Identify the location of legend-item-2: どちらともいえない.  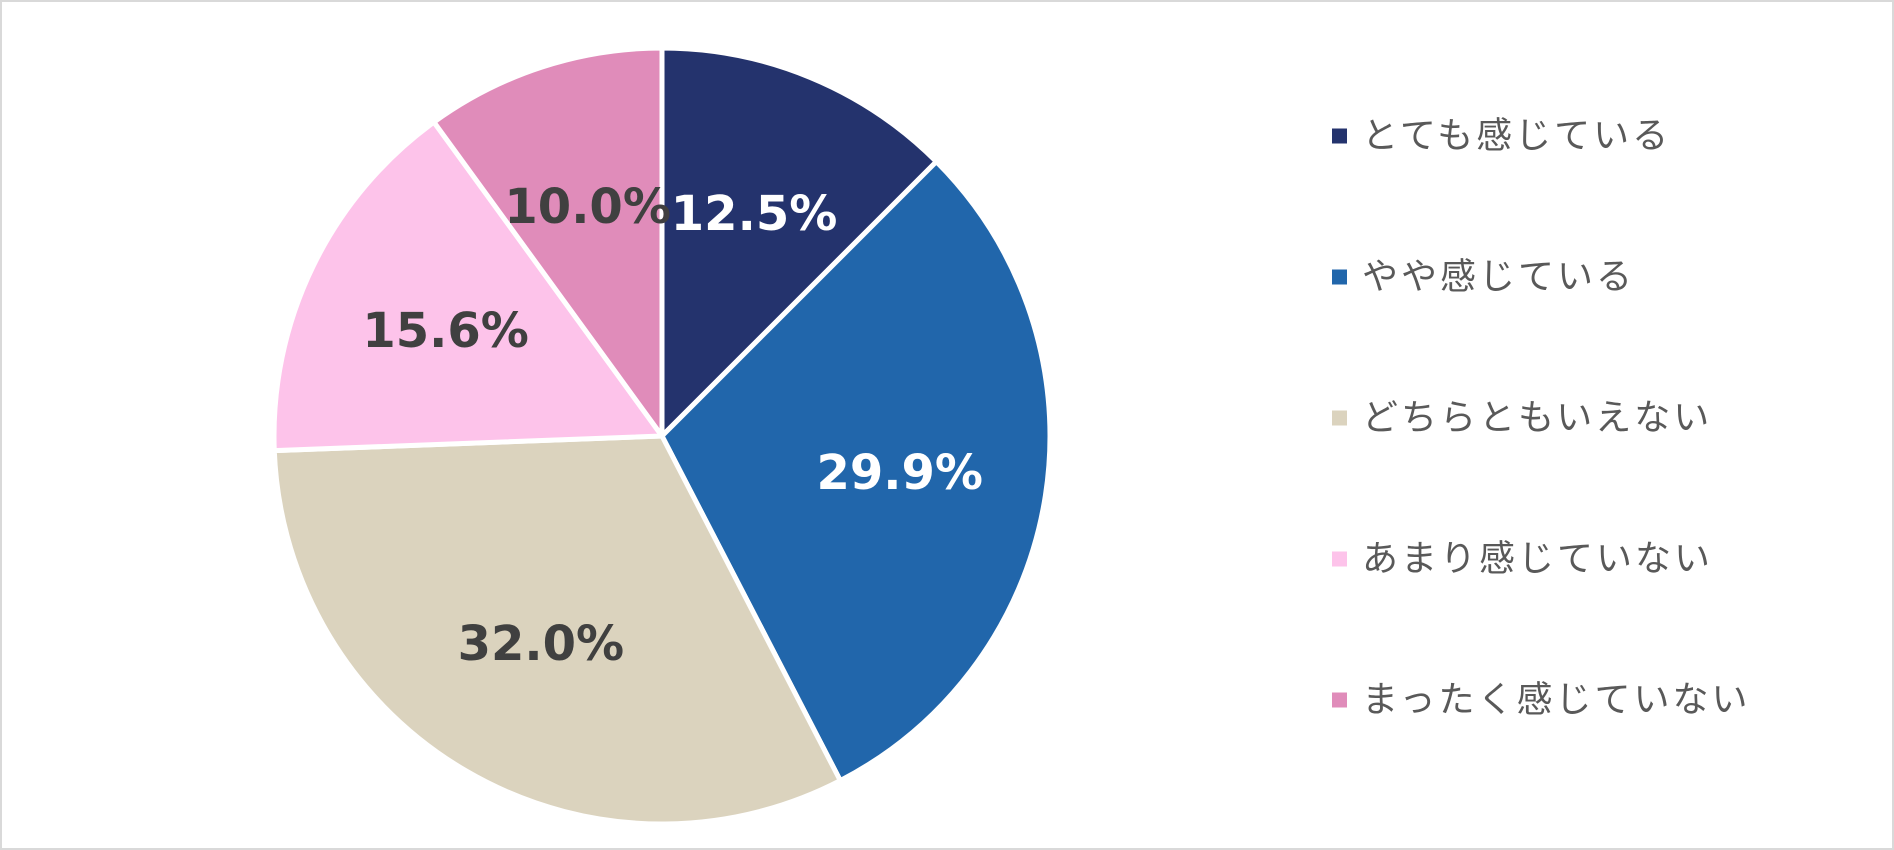
(1522, 418).